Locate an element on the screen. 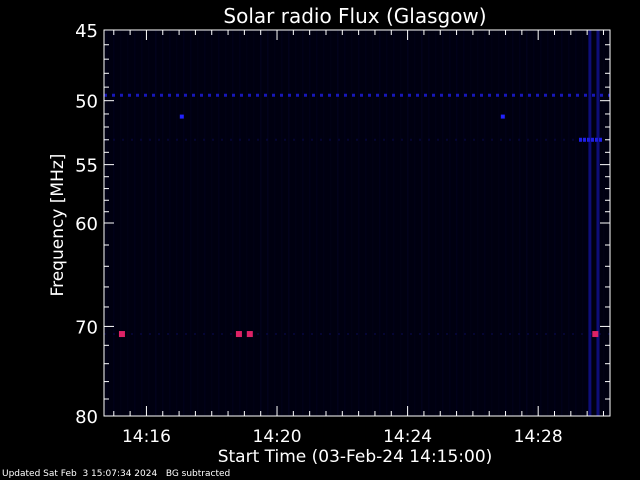 This screenshot has width=640, height=480. x-tick-label: 14:16 is located at coordinates (146, 437).